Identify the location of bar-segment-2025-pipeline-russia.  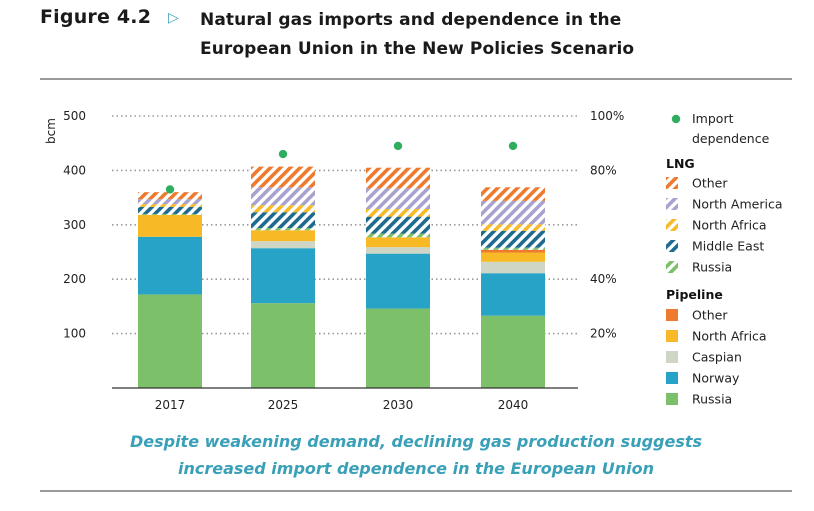
(283, 345).